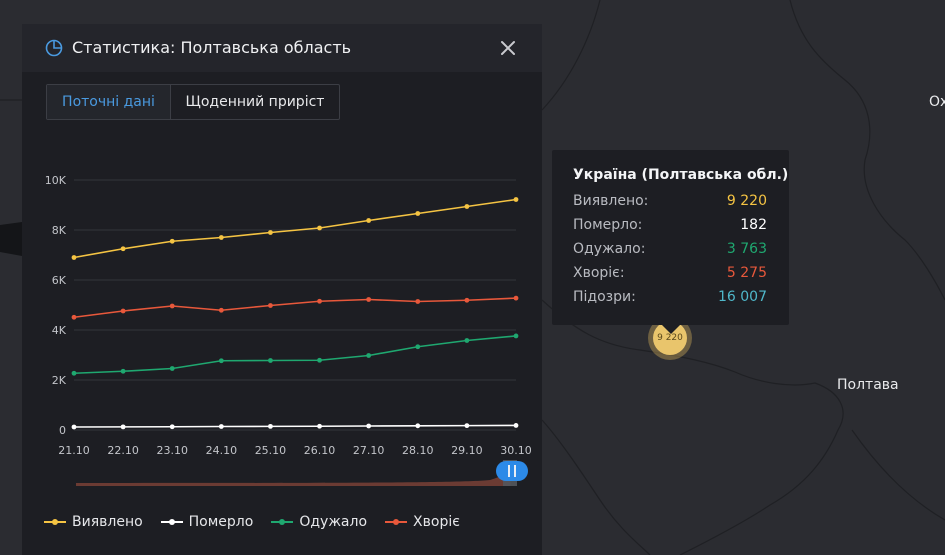  Describe the element at coordinates (670, 249) in the screenshot. I see `tooltip-row-recovered: Одужало: 3 763` at that location.